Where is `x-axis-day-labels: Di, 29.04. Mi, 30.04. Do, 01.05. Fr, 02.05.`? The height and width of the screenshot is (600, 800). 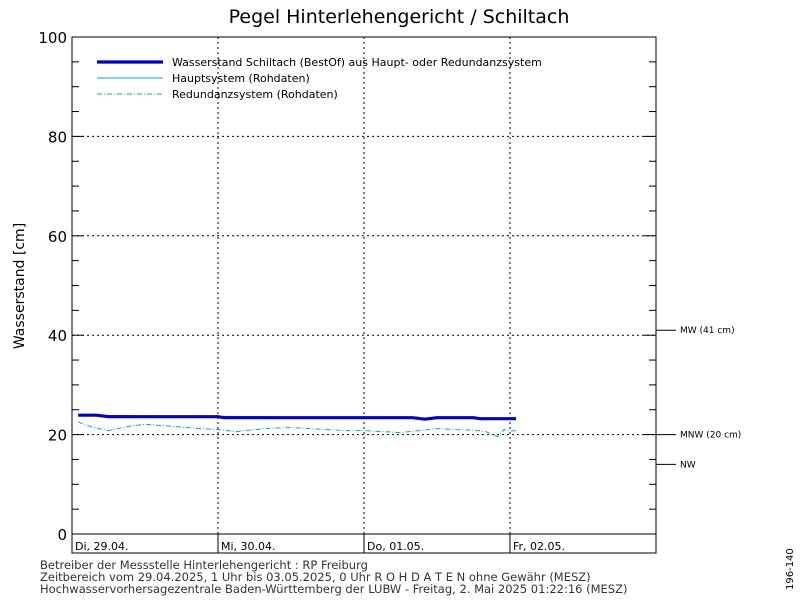 x-axis-day-labels: Di, 29.04. Mi, 30.04. Do, 01.05. Fr, 02.05. is located at coordinates (320, 546).